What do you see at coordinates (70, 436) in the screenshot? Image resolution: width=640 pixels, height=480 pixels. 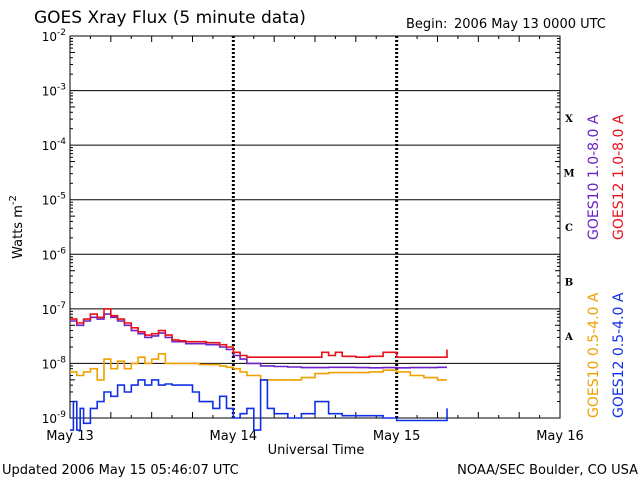 I see `x-tick-label: May 13` at bounding box center [70, 436].